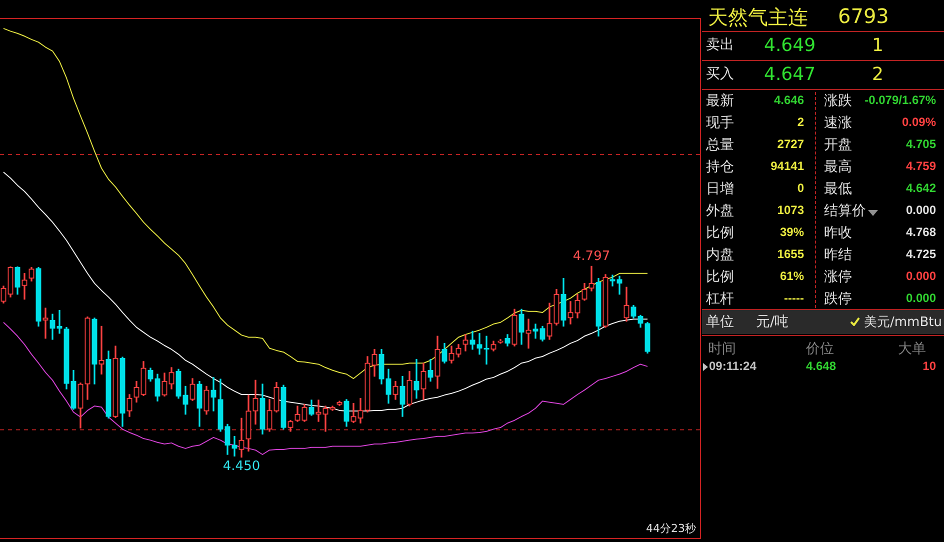 This screenshot has width=944, height=542. What do you see at coordinates (912, 349) in the screenshot?
I see `text: 大单` at bounding box center [912, 349].